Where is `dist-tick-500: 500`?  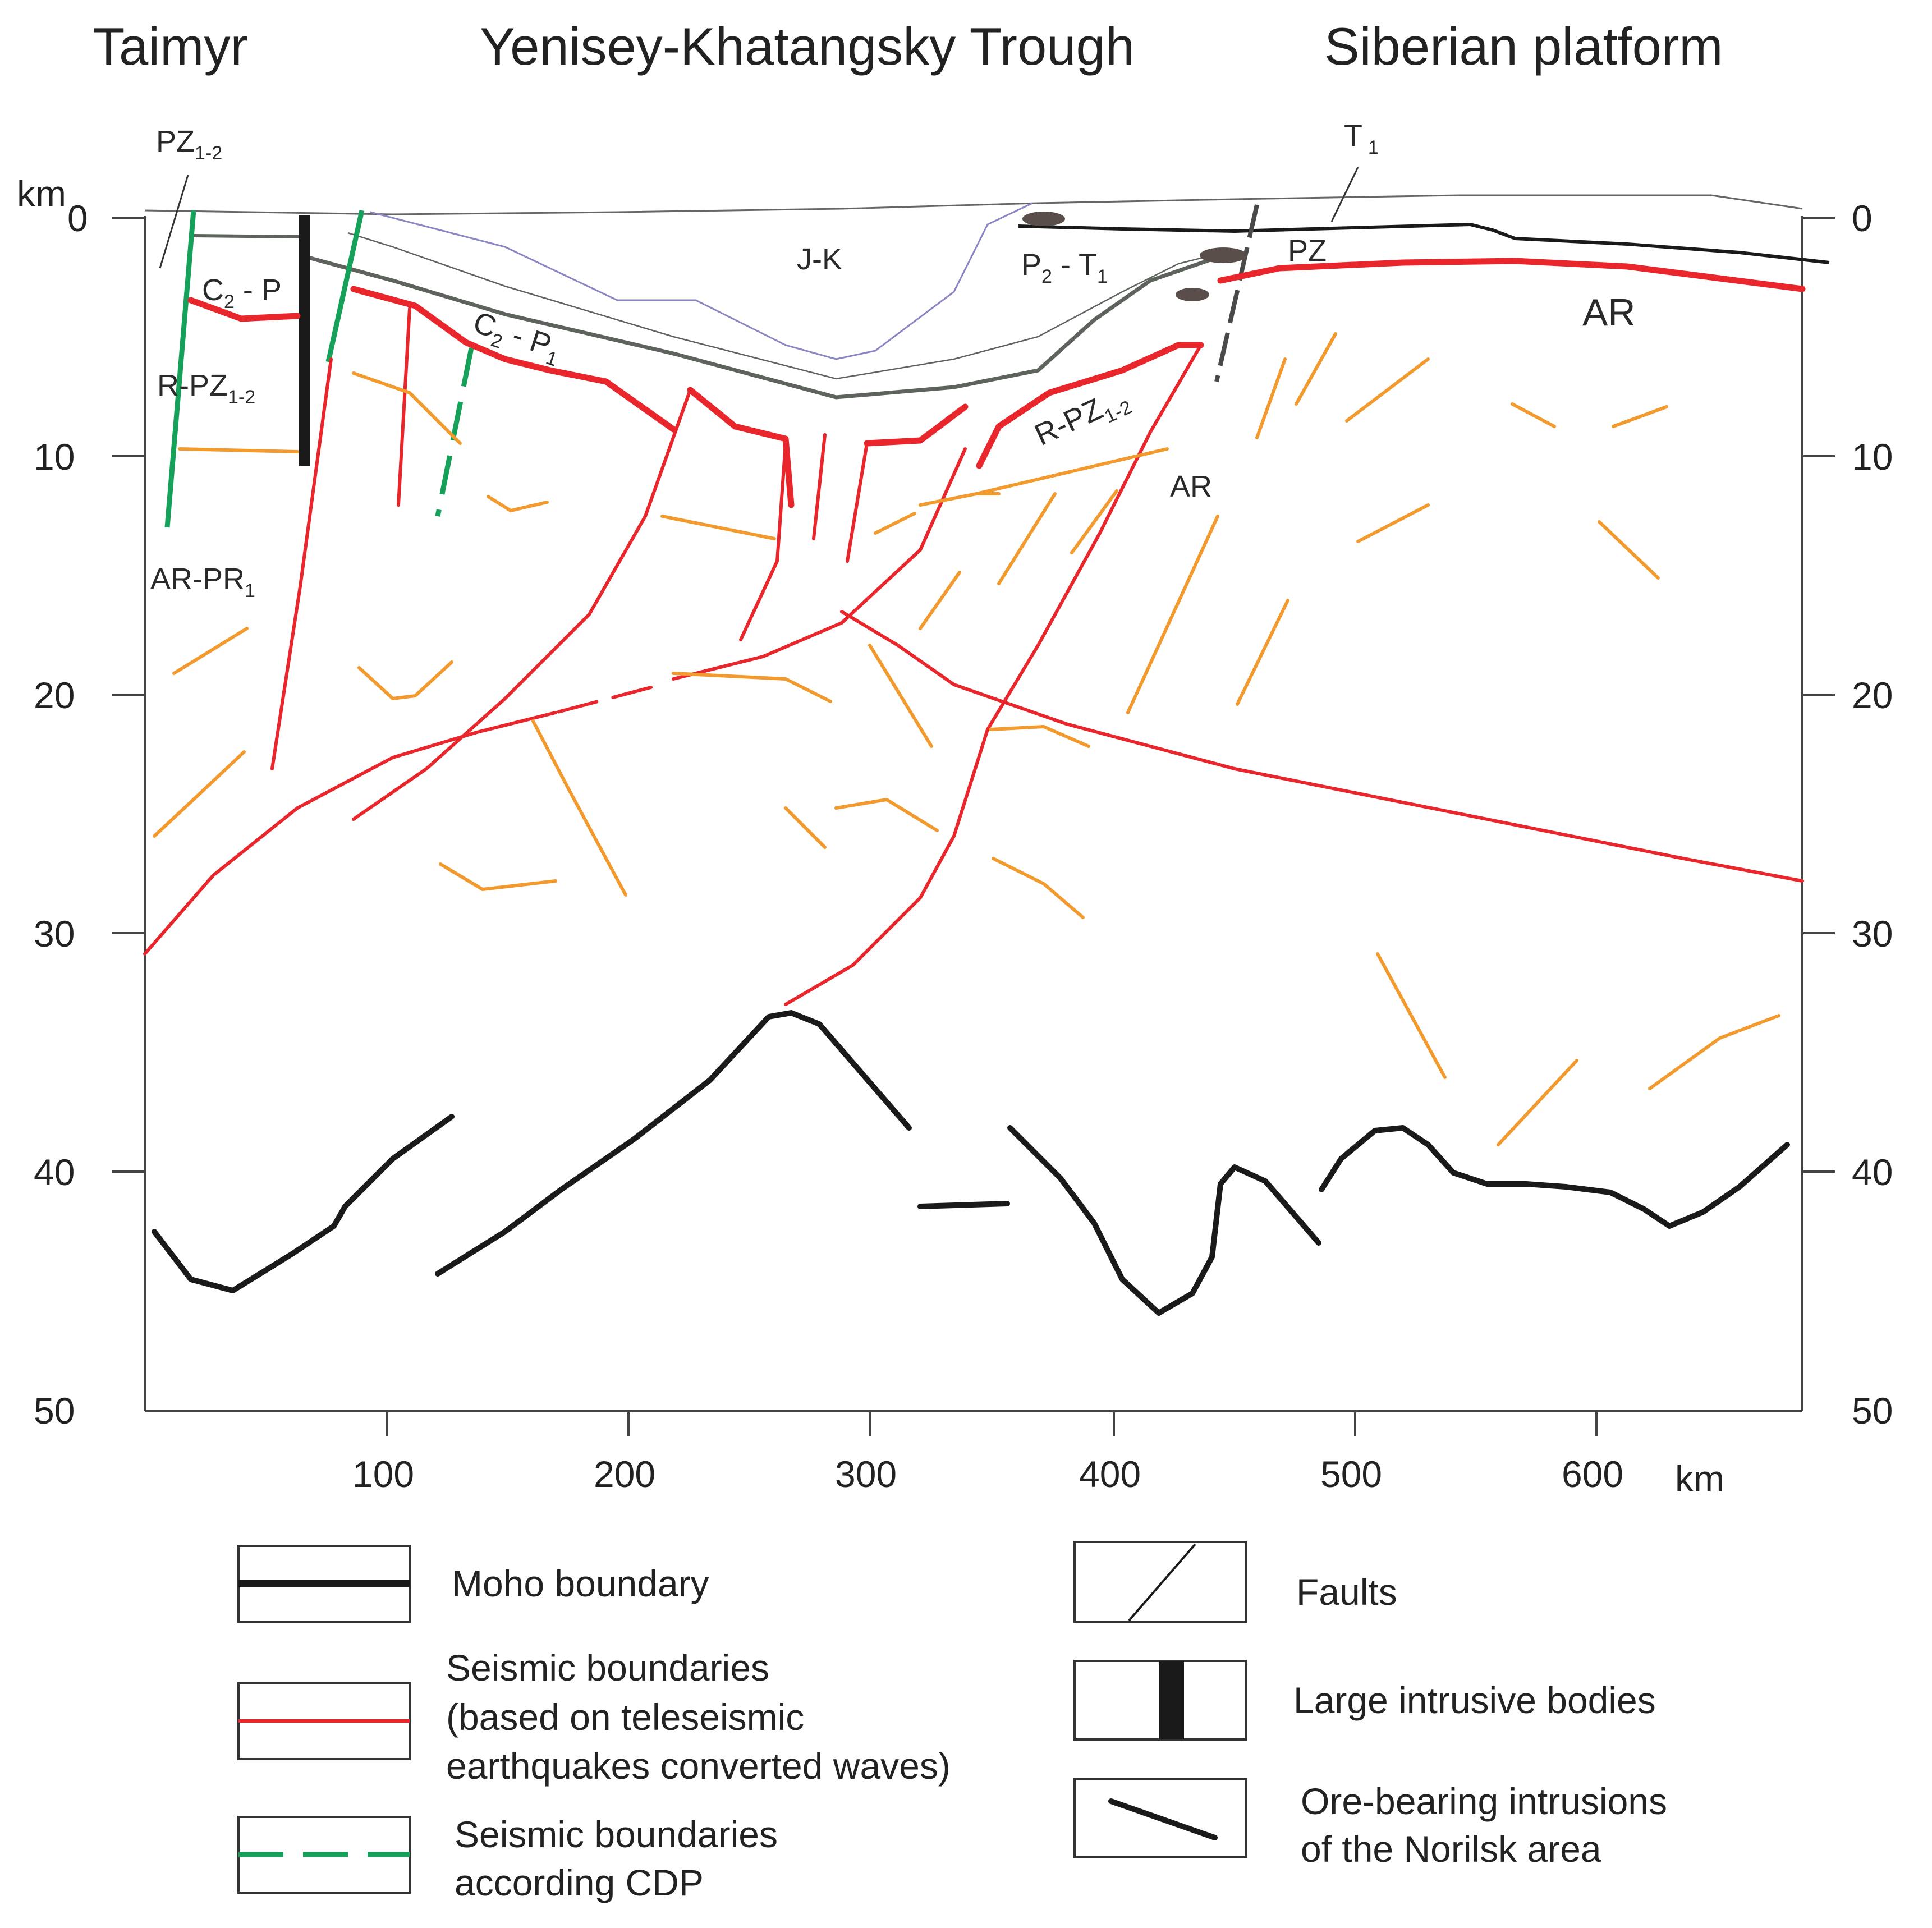 dist-tick-500: 500 is located at coordinates (1351, 1474).